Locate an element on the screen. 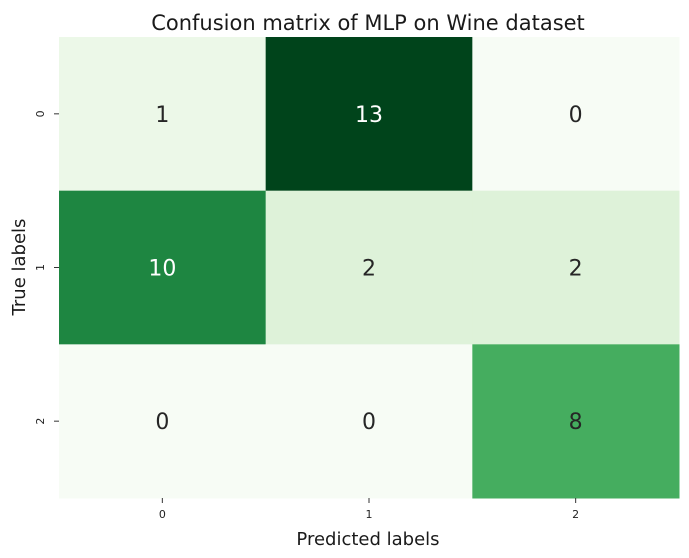  y-axis-label: True labels is located at coordinates (19, 268).